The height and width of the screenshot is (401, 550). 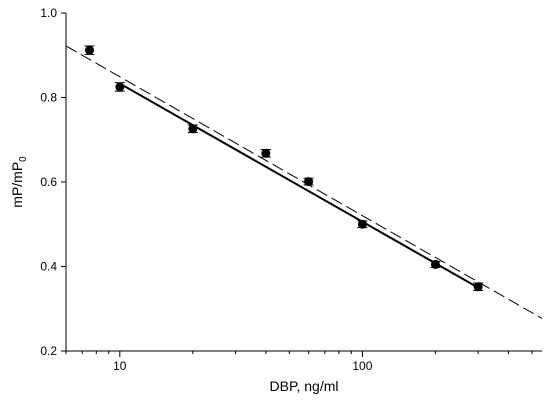 What do you see at coordinates (299, 362) in the screenshot?
I see `x-ticks: 10 100` at bounding box center [299, 362].